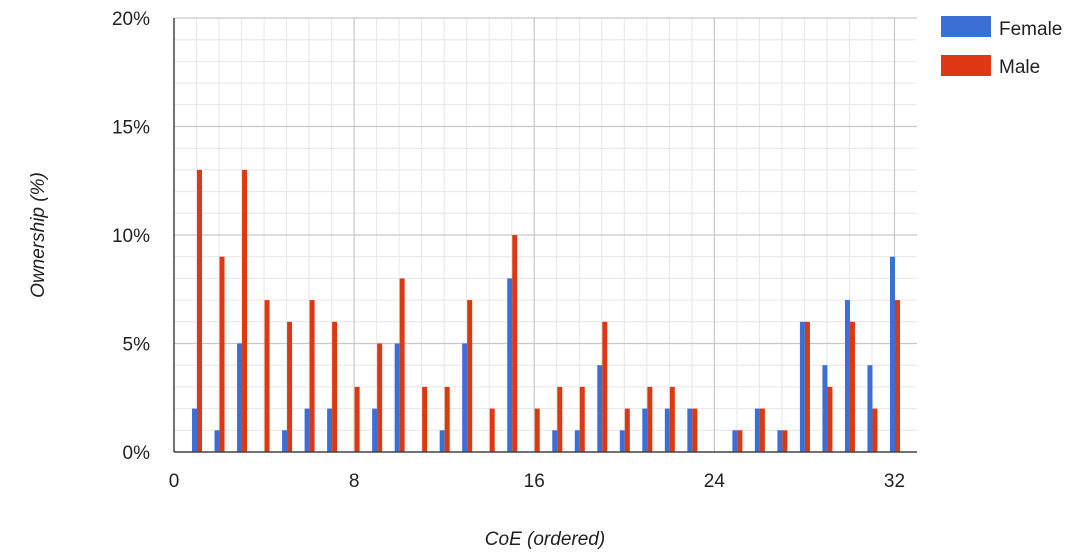 The height and width of the screenshot is (555, 1083). I want to click on y-tick-label: 0%, so click(137, 453).